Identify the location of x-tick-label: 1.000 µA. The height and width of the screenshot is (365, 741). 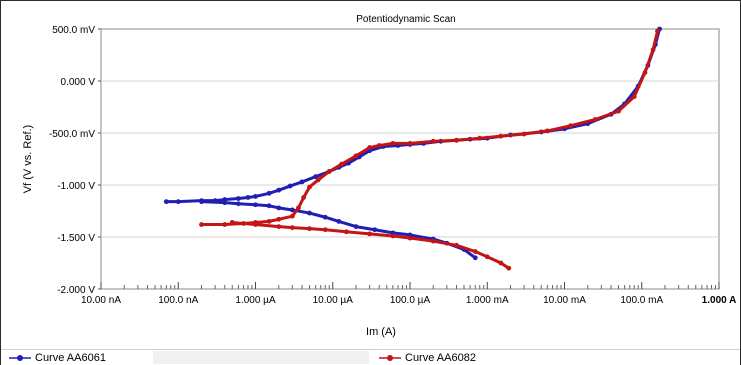
(255, 300).